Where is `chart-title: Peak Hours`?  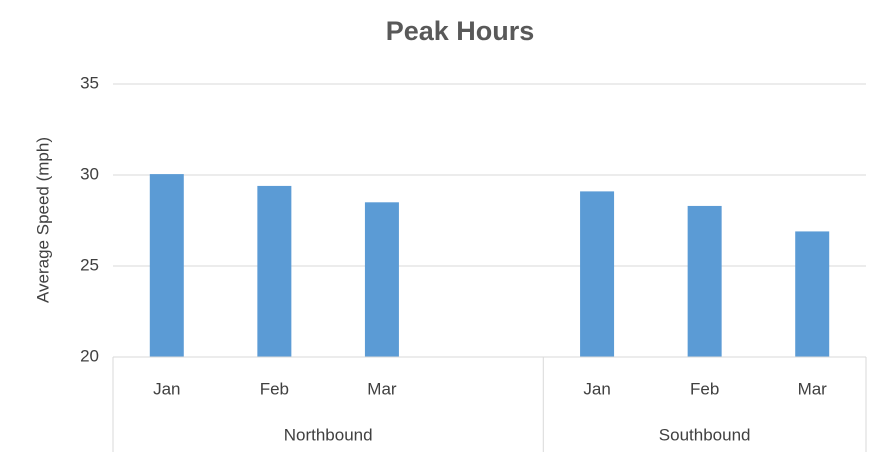
chart-title: Peak Hours is located at coordinates (460, 31).